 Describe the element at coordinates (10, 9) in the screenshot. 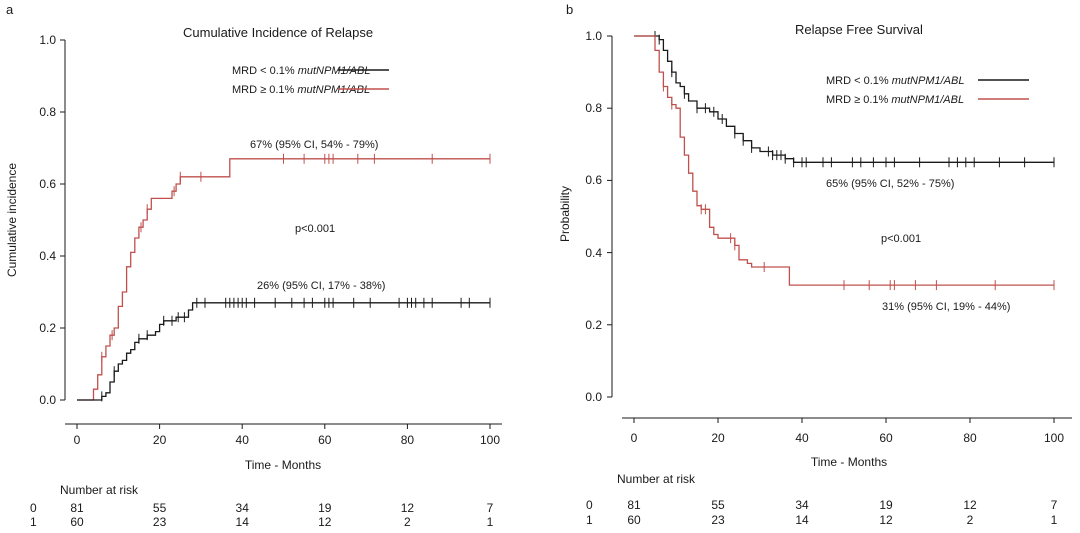

I see `panel-a-letter: a` at that location.